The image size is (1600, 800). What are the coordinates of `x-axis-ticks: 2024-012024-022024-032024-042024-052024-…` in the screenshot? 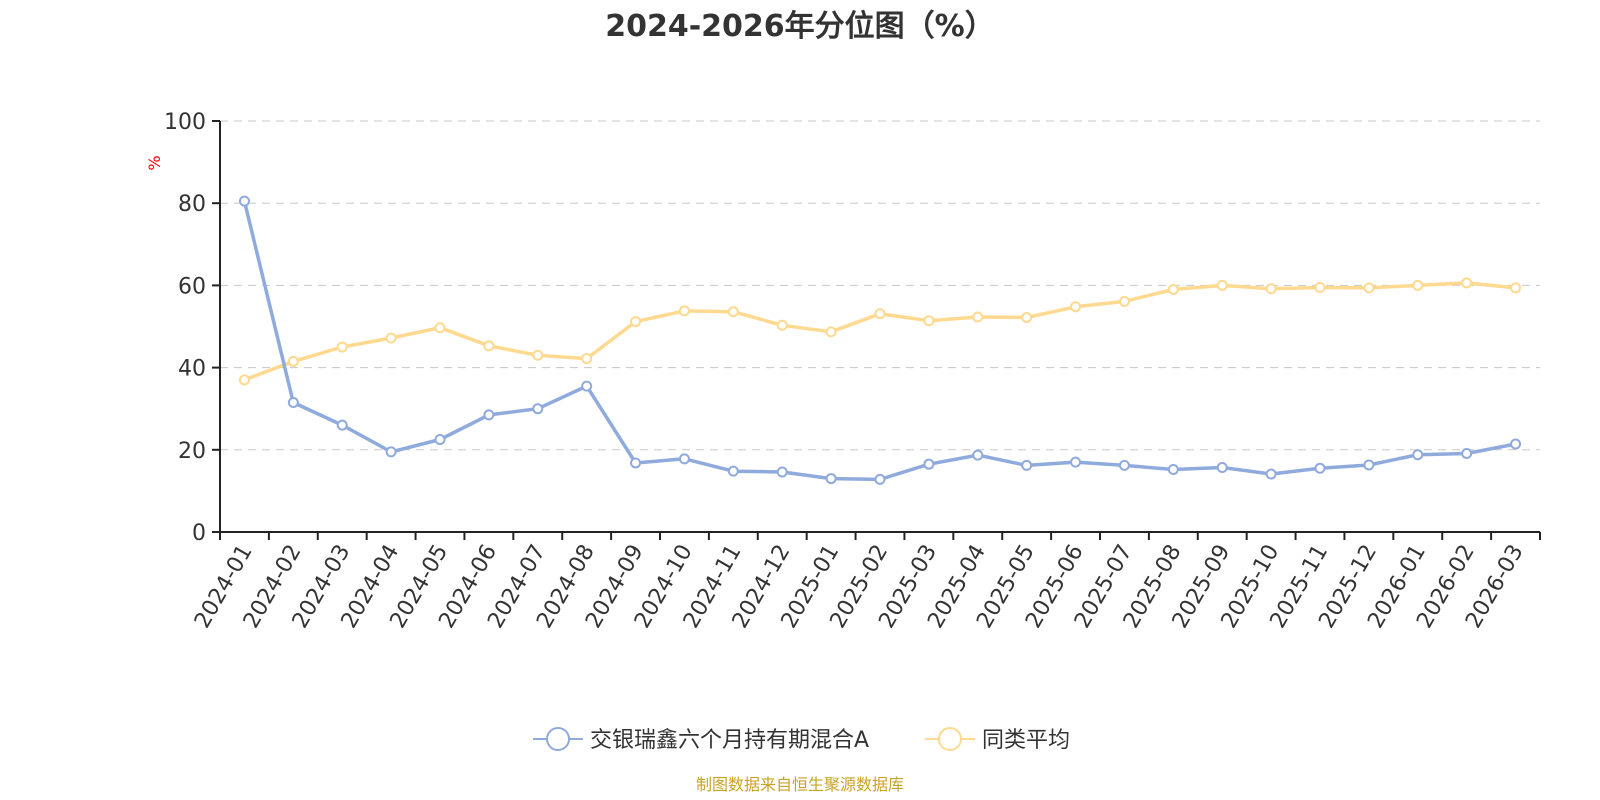 It's located at (865, 582).